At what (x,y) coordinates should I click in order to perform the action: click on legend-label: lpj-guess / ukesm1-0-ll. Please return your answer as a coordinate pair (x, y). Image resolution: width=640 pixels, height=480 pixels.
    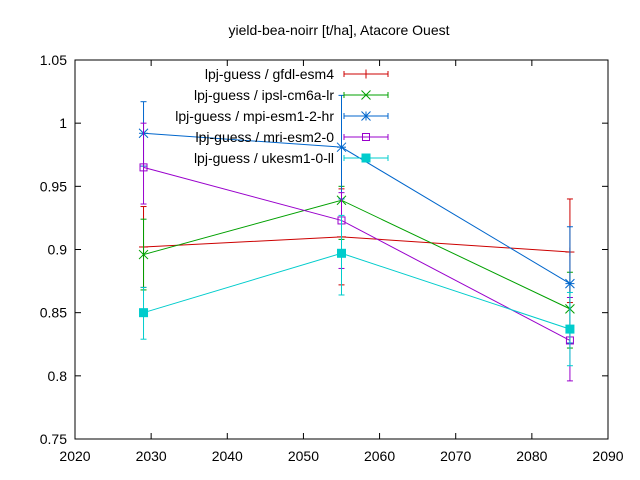
    Looking at the image, I should click on (264, 158).